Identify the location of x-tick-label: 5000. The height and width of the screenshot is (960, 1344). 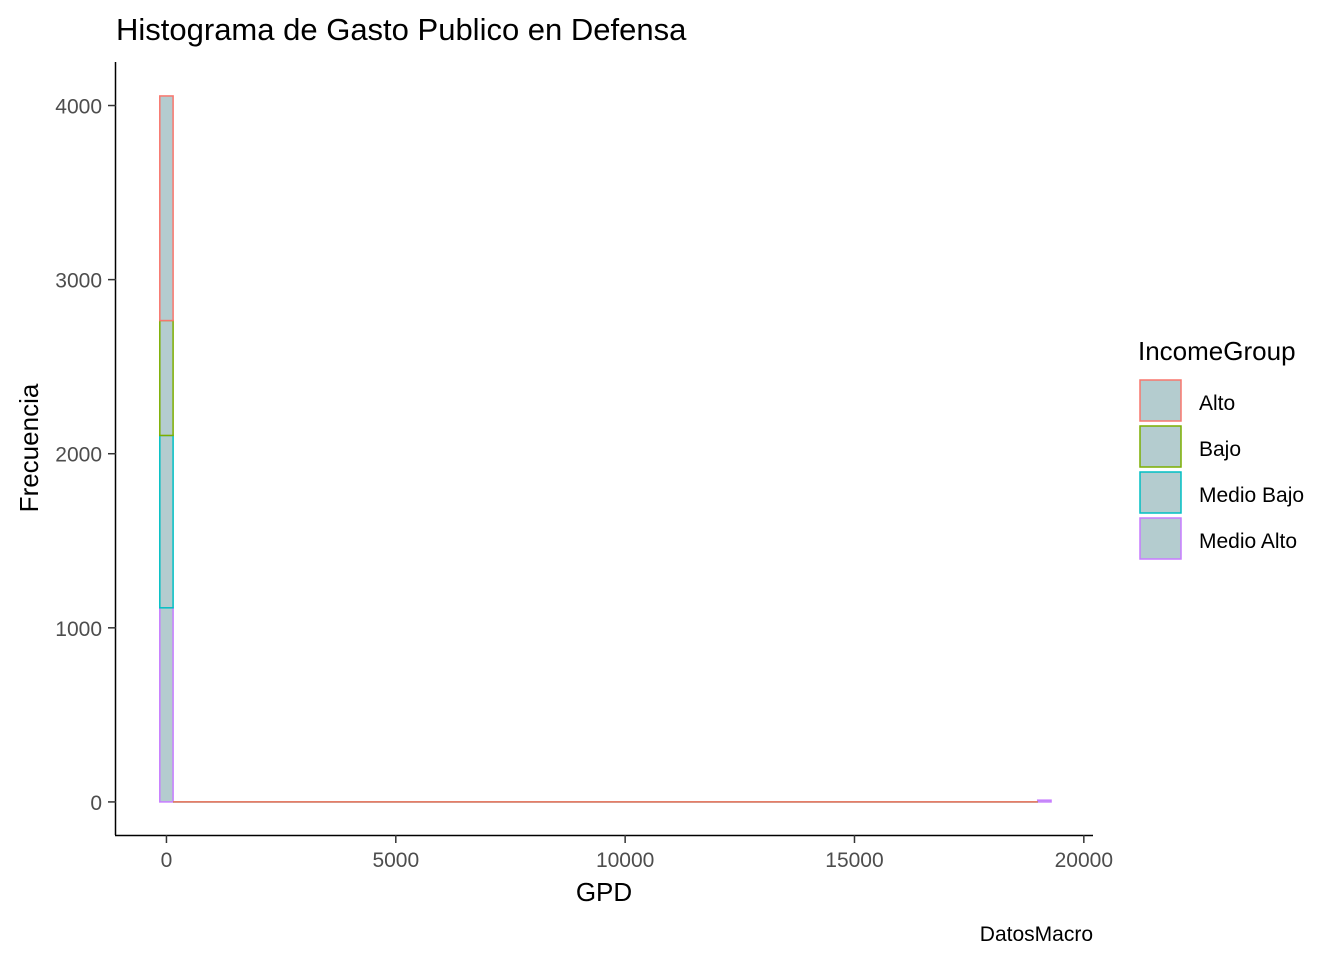
(395, 860).